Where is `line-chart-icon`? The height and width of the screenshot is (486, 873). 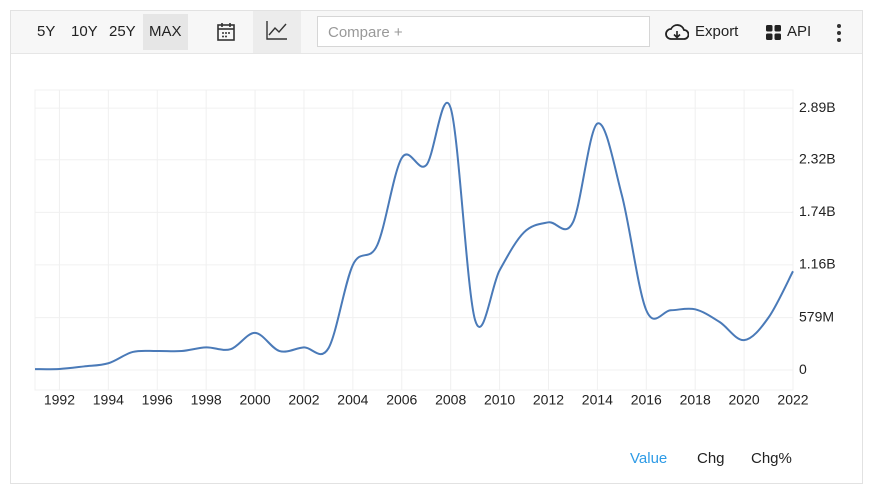 line-chart-icon is located at coordinates (276, 30).